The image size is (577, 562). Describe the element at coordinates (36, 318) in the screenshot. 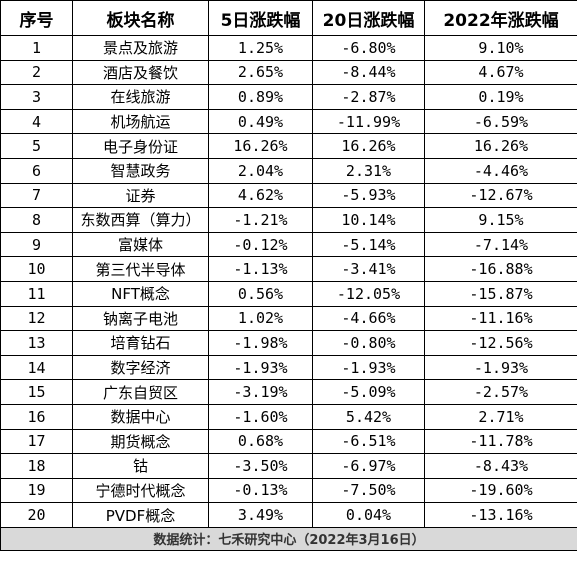

I see `cell-no: 12` at that location.